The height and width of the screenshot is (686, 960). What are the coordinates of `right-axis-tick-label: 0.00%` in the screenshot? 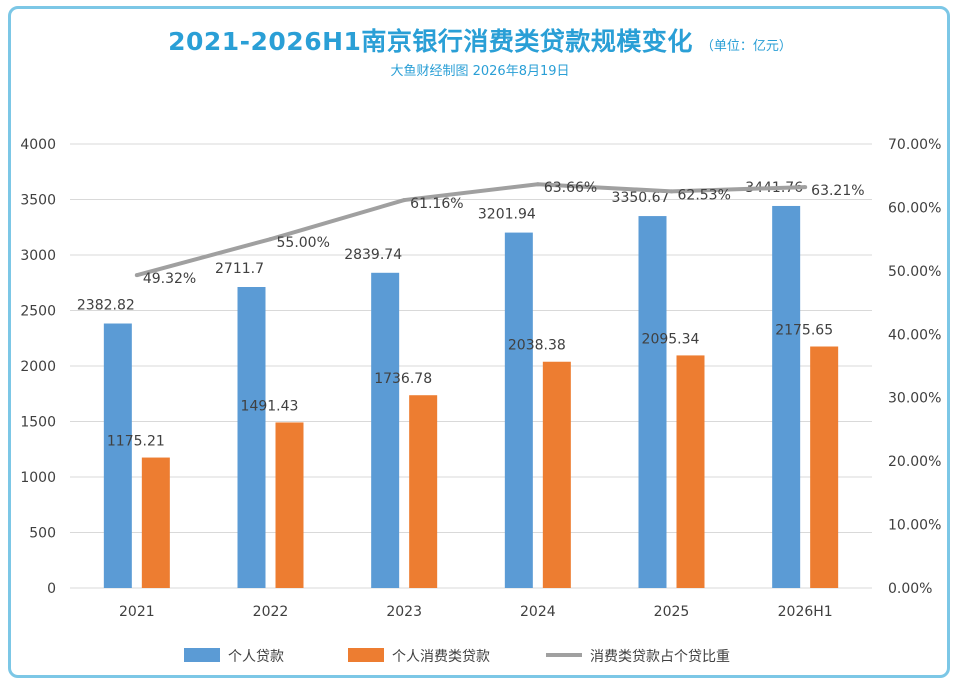 It's located at (910, 589).